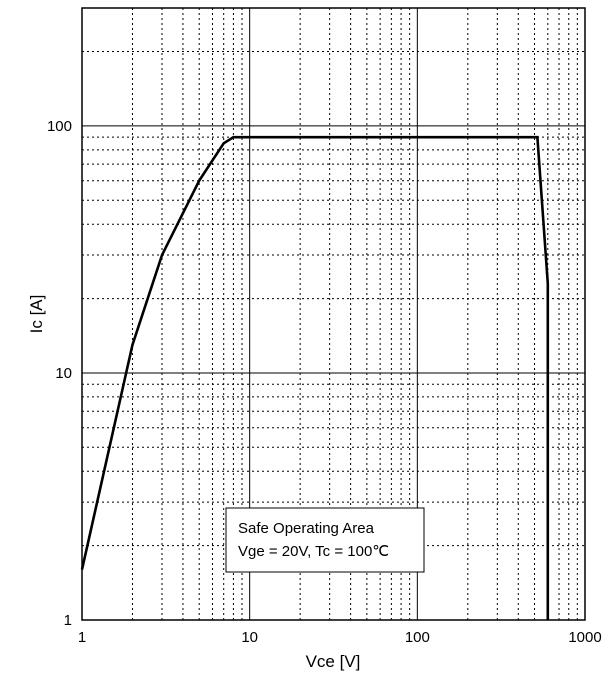 This screenshot has height=676, width=616. I want to click on y-axis-label: Ic [A], so click(36, 314).